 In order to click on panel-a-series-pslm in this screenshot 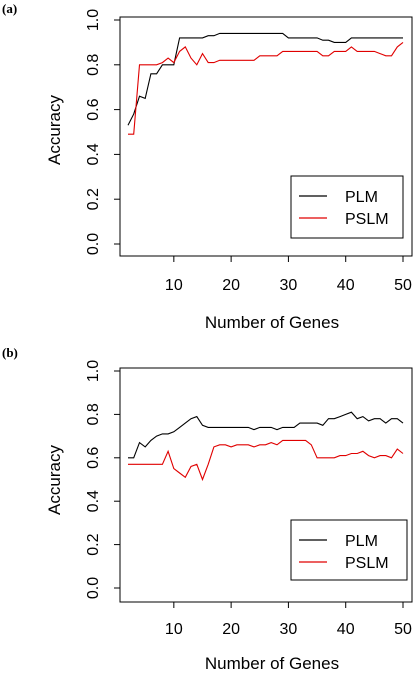, I will do `click(266, 88)`.